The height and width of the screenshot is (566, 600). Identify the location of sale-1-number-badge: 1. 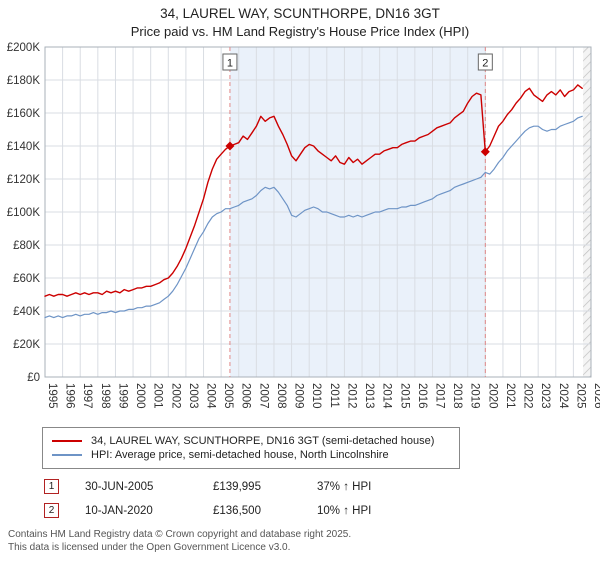
(51, 486).